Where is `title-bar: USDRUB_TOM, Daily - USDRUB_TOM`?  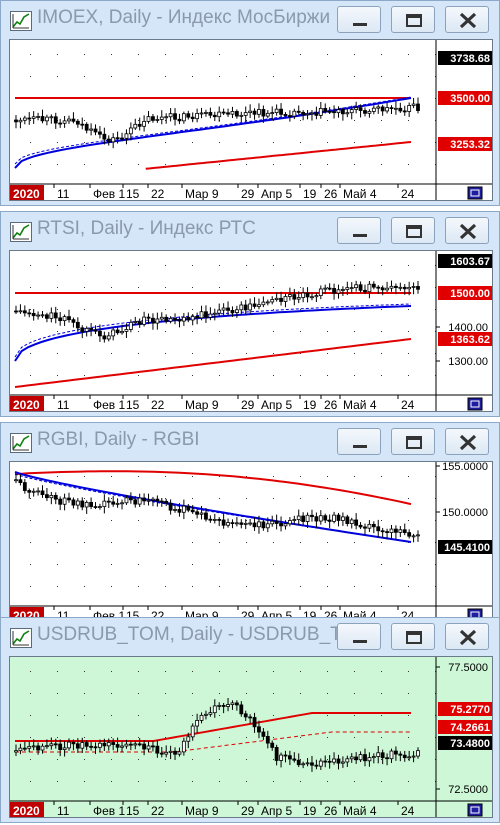
title-bar: USDRUB_TOM, Daily - USDRUB_TOM is located at coordinates (250, 637).